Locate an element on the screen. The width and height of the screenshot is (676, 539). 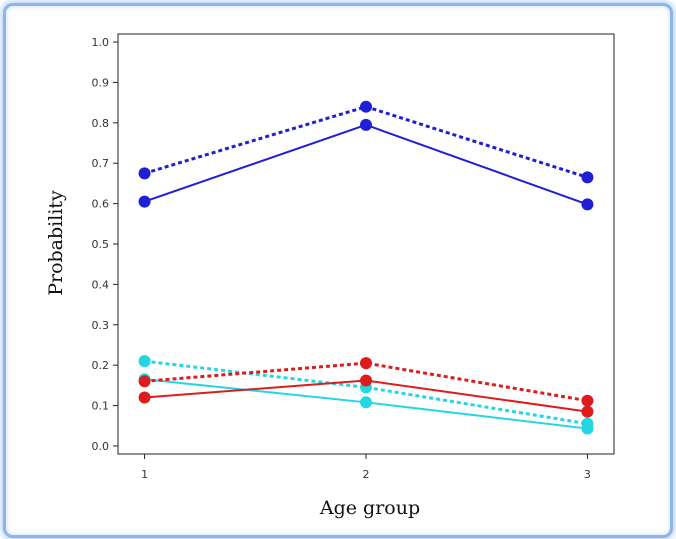
y-axis: 0.0 0.1 0.2 0.3 0.4 0.5 0.6 0.7 0.8 0.9 1.0 is located at coordinates (105, 244).